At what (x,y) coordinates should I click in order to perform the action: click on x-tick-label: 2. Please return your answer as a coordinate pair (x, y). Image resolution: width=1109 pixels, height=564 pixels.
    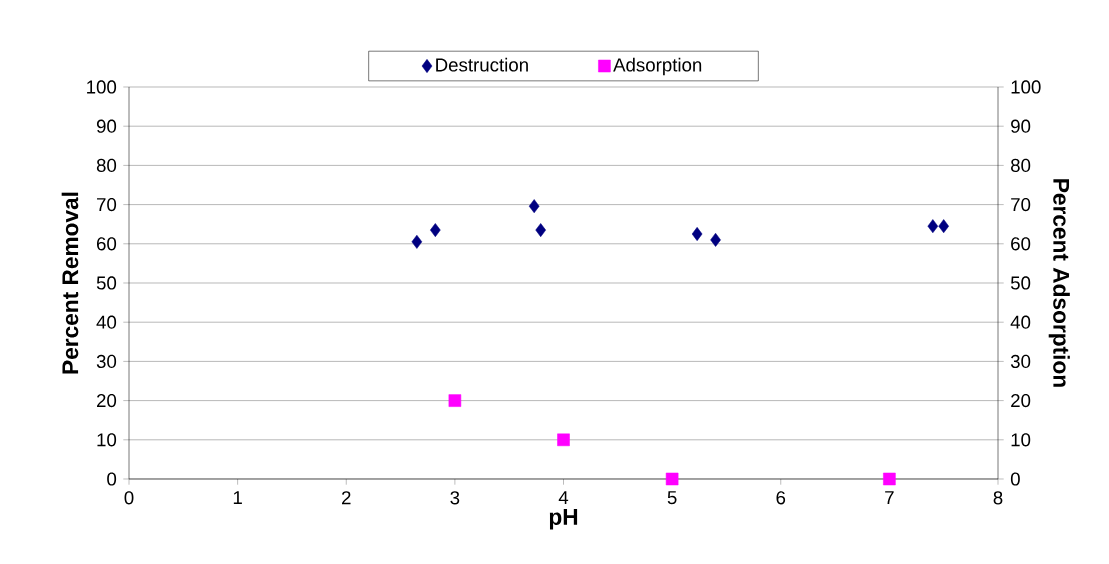
    Looking at the image, I should click on (346, 498).